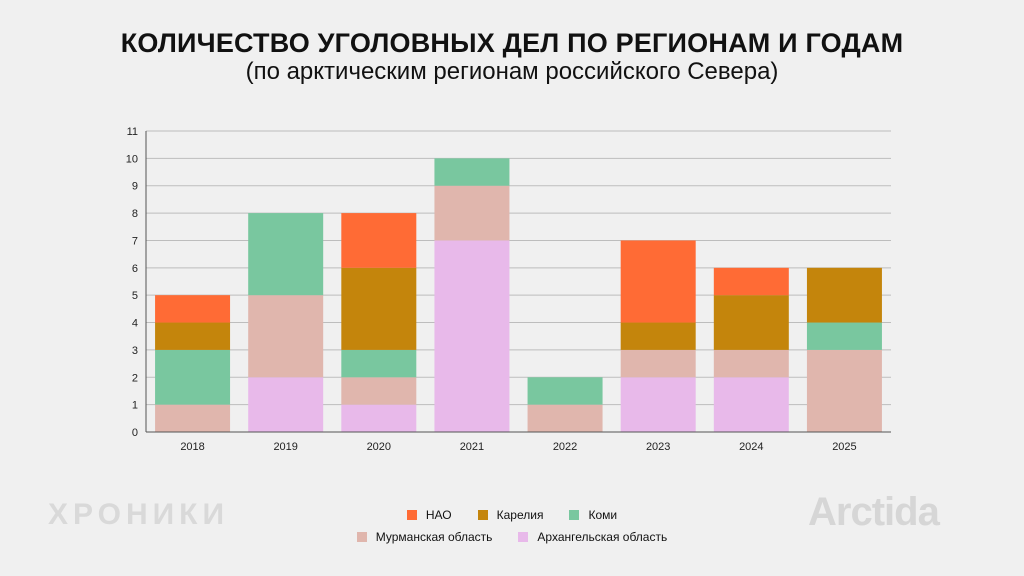  Describe the element at coordinates (874, 512) in the screenshot. I see `watermark-arctida-logo: Arctida` at that location.